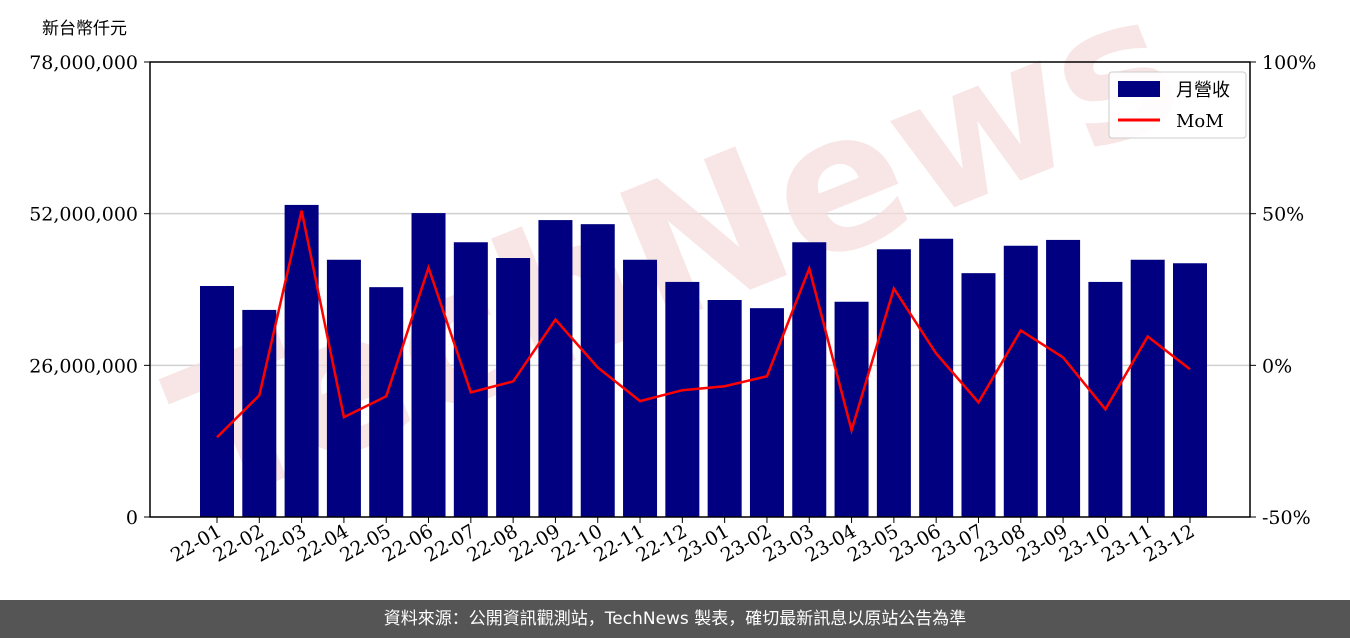  I want to click on left-tick-label: 0, so click(132, 518).